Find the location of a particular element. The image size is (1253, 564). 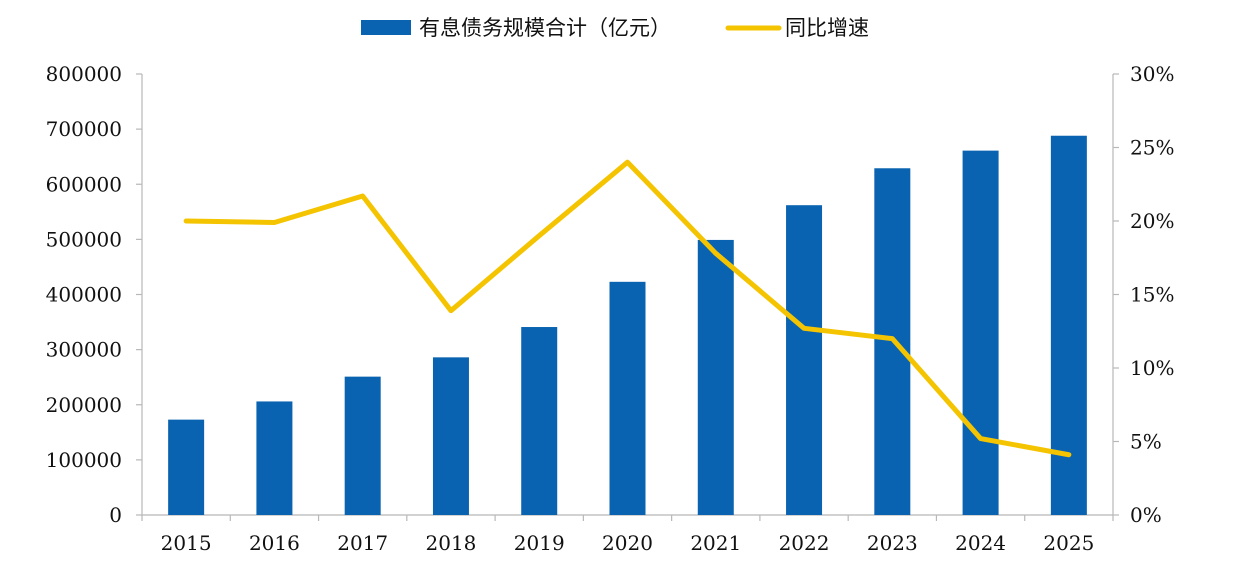

x-tick-label: 2020 is located at coordinates (627, 543).